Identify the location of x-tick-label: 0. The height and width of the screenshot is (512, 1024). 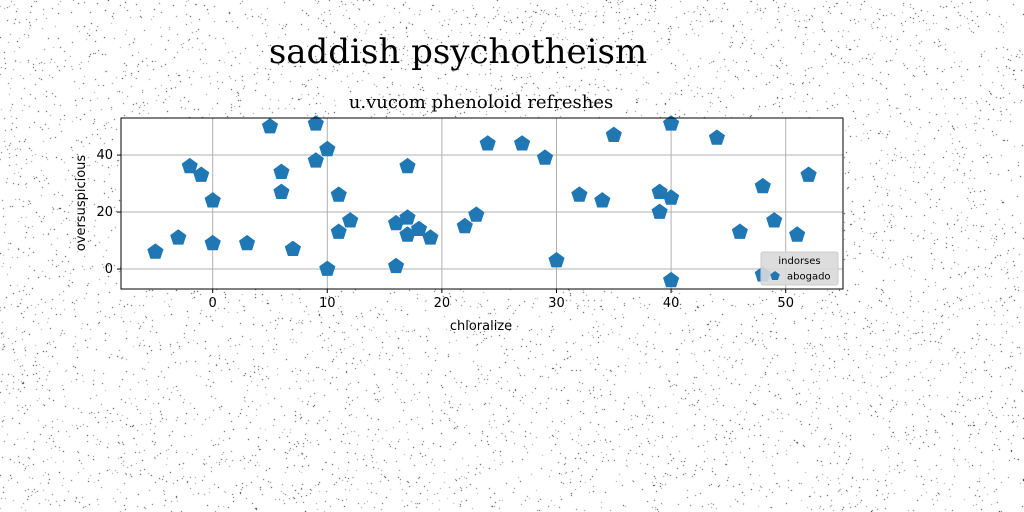
(213, 303).